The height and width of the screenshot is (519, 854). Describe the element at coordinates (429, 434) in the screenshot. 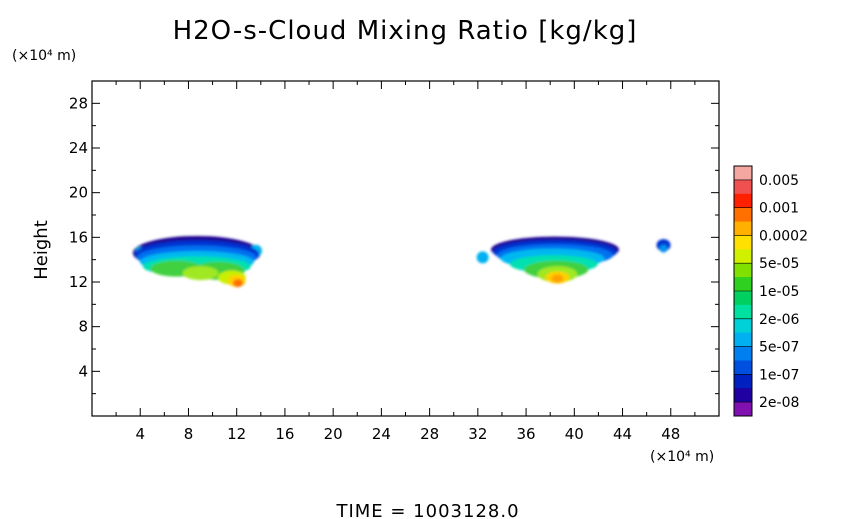

I see `x-tick-label: 28` at that location.